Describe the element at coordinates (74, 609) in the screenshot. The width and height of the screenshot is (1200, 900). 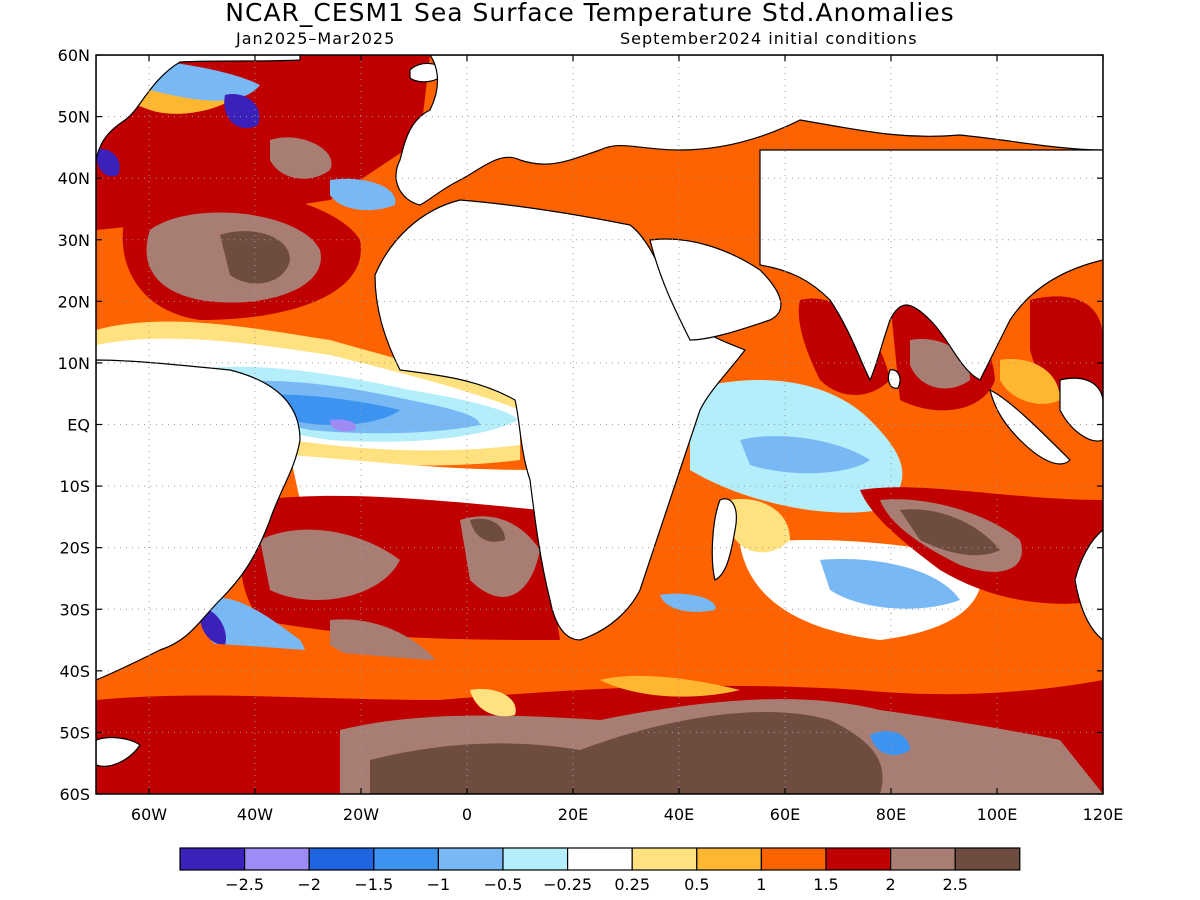
I see `lat-tick-label: 30S` at that location.